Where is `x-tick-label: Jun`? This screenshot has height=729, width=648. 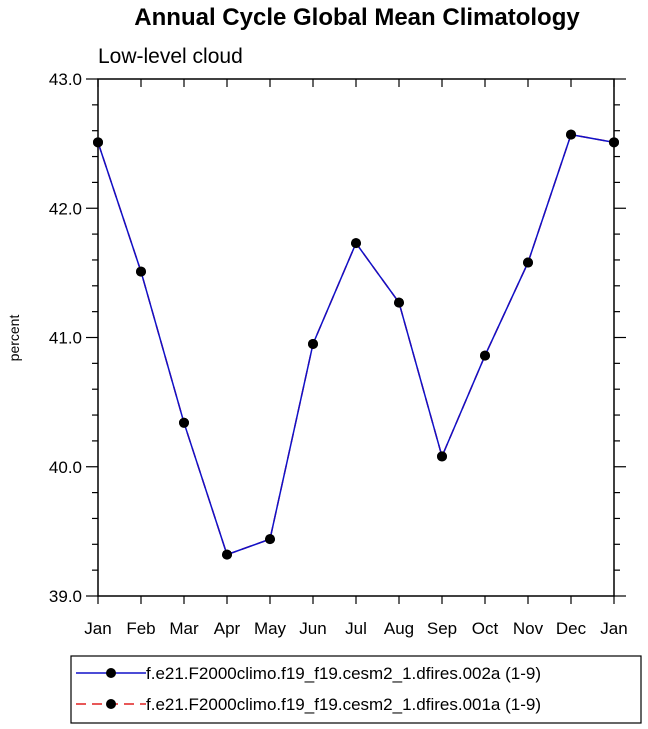
x-tick-label: Jun is located at coordinates (312, 628).